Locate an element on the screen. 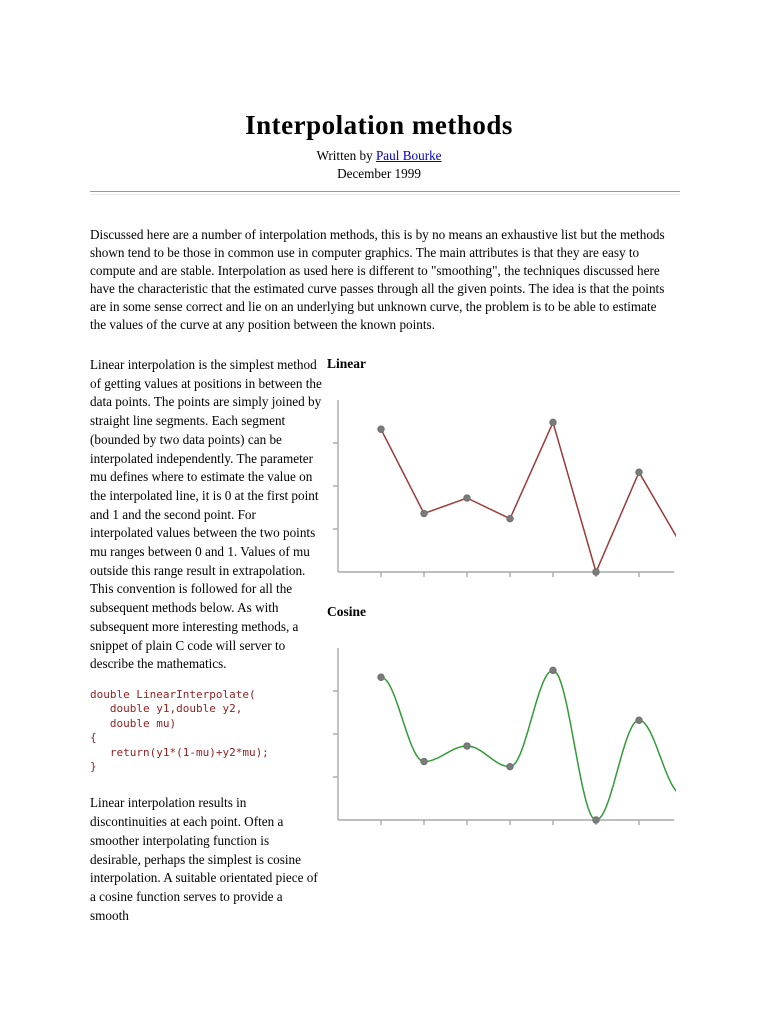 Image resolution: width=768 pixels, height=1024 pixels. linear-chart is located at coordinates (504, 488).